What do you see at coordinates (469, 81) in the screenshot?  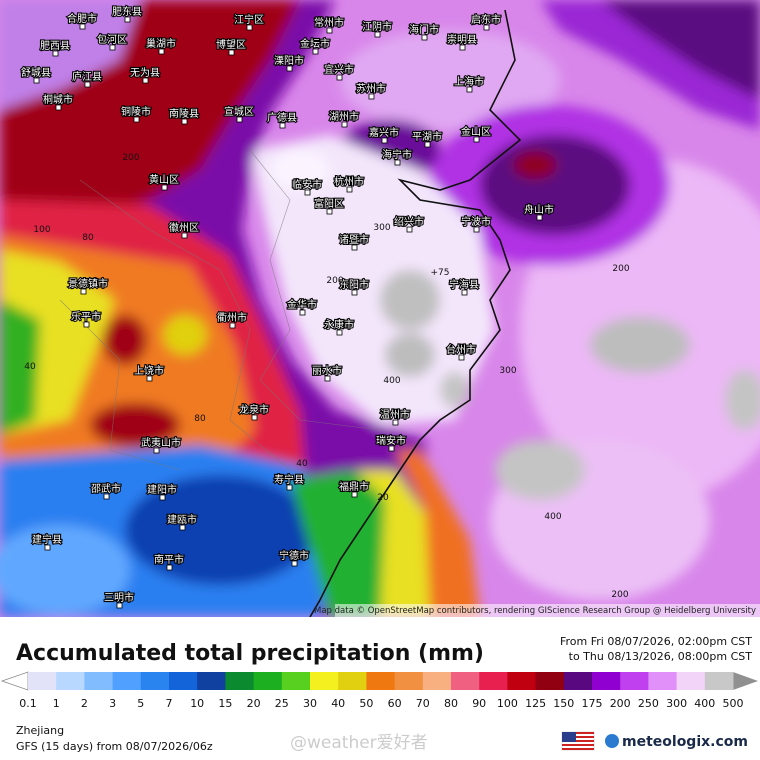 I see `city-label: 上海市` at bounding box center [469, 81].